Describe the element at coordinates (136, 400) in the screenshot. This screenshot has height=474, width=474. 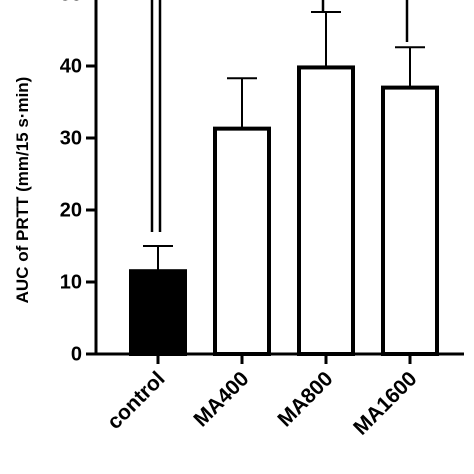
I see `x-tick-label: control` at that location.